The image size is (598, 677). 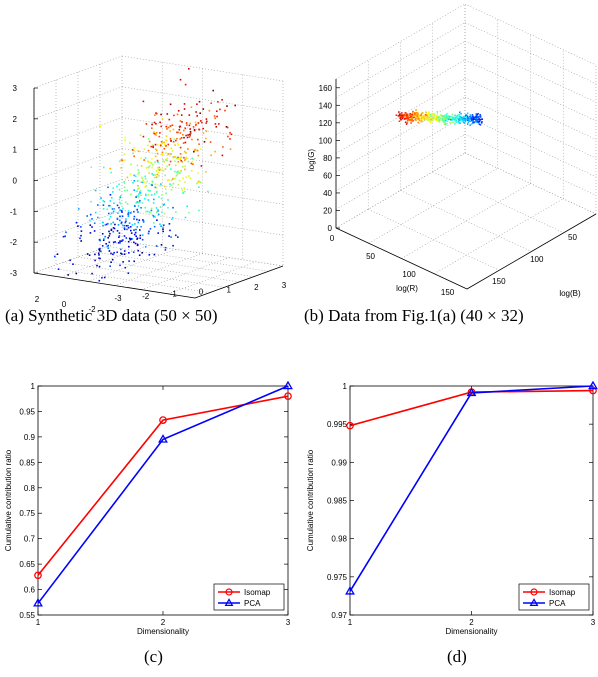 I want to click on y-tick-label-d: 0.995, so click(x=337, y=424).